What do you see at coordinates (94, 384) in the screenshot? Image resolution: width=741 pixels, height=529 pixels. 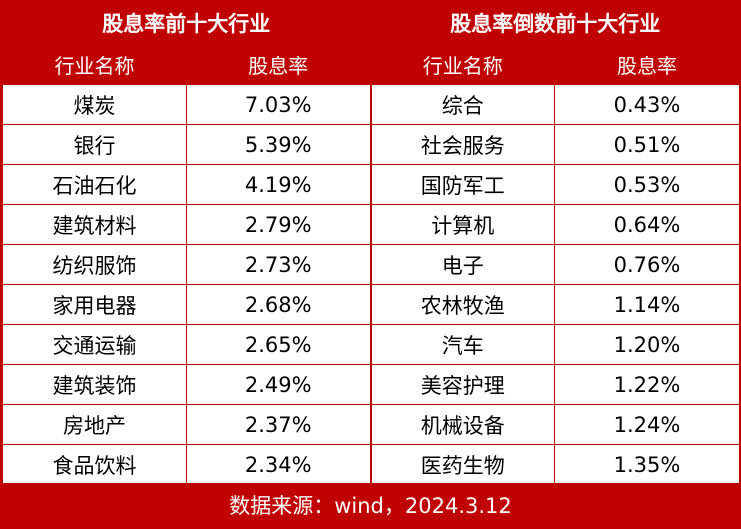 I see `top-industry-cell: 建筑装饰` at bounding box center [94, 384].